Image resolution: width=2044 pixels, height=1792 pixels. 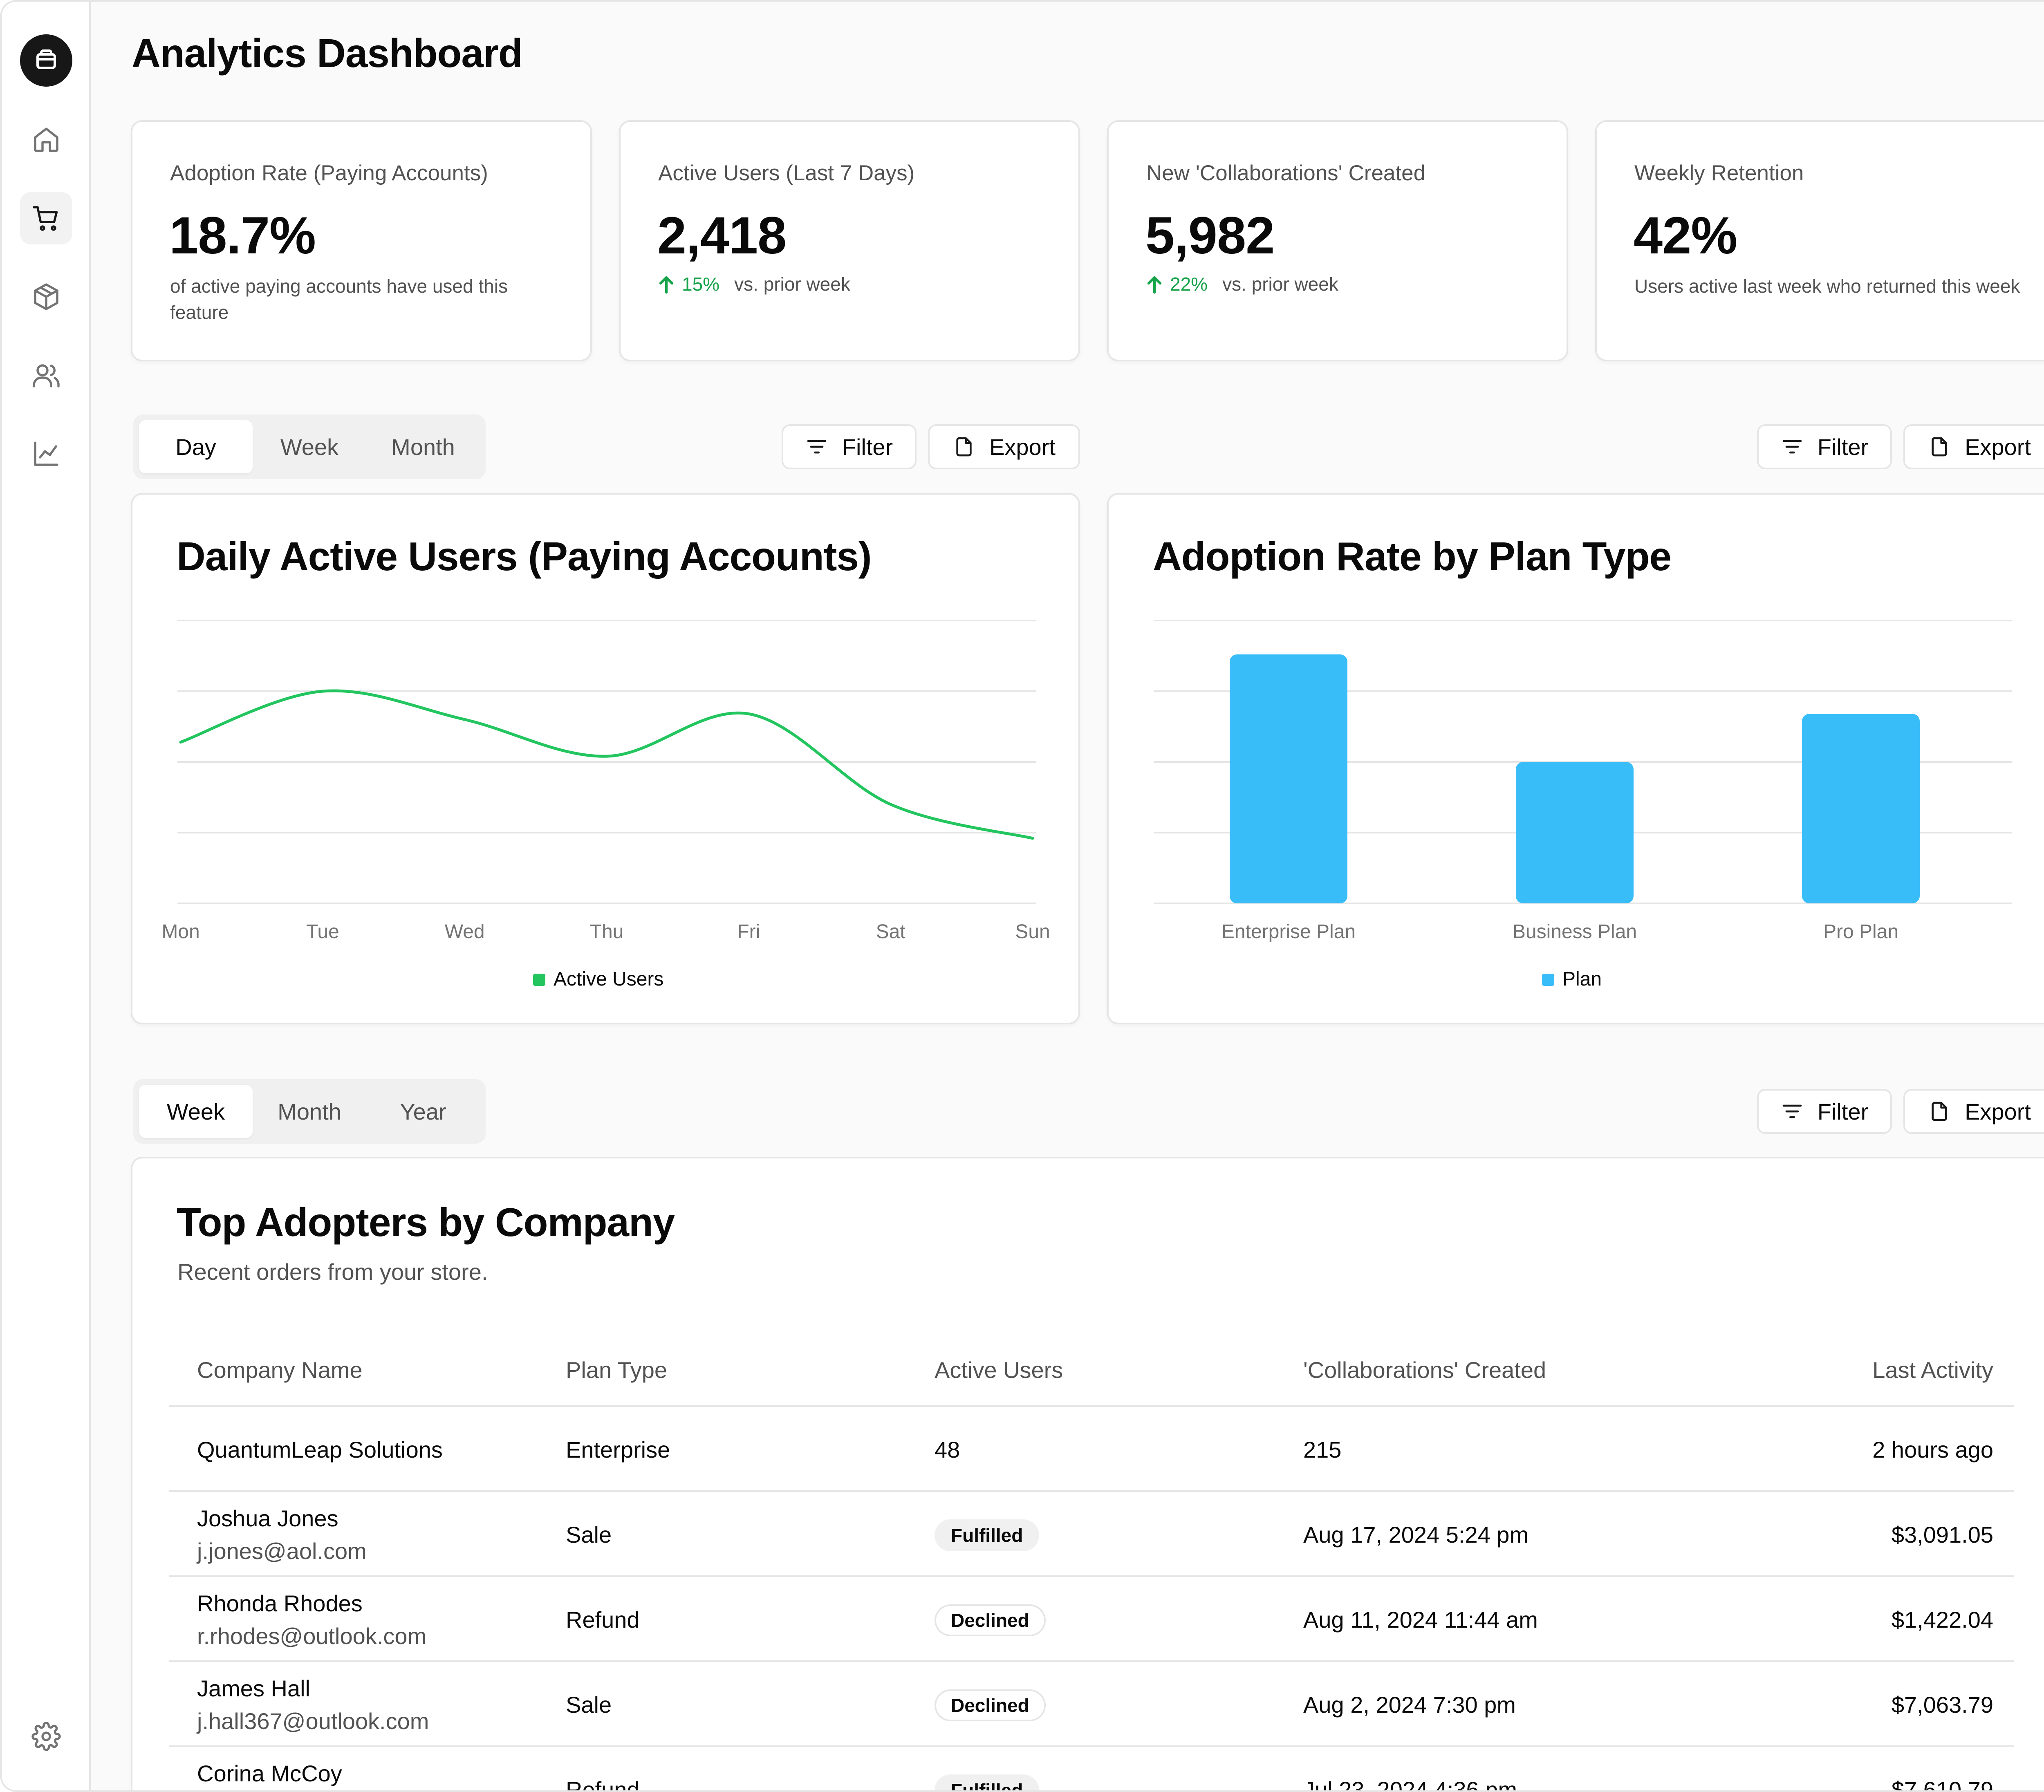 What do you see at coordinates (46, 61) in the screenshot?
I see `package-icon` at bounding box center [46, 61].